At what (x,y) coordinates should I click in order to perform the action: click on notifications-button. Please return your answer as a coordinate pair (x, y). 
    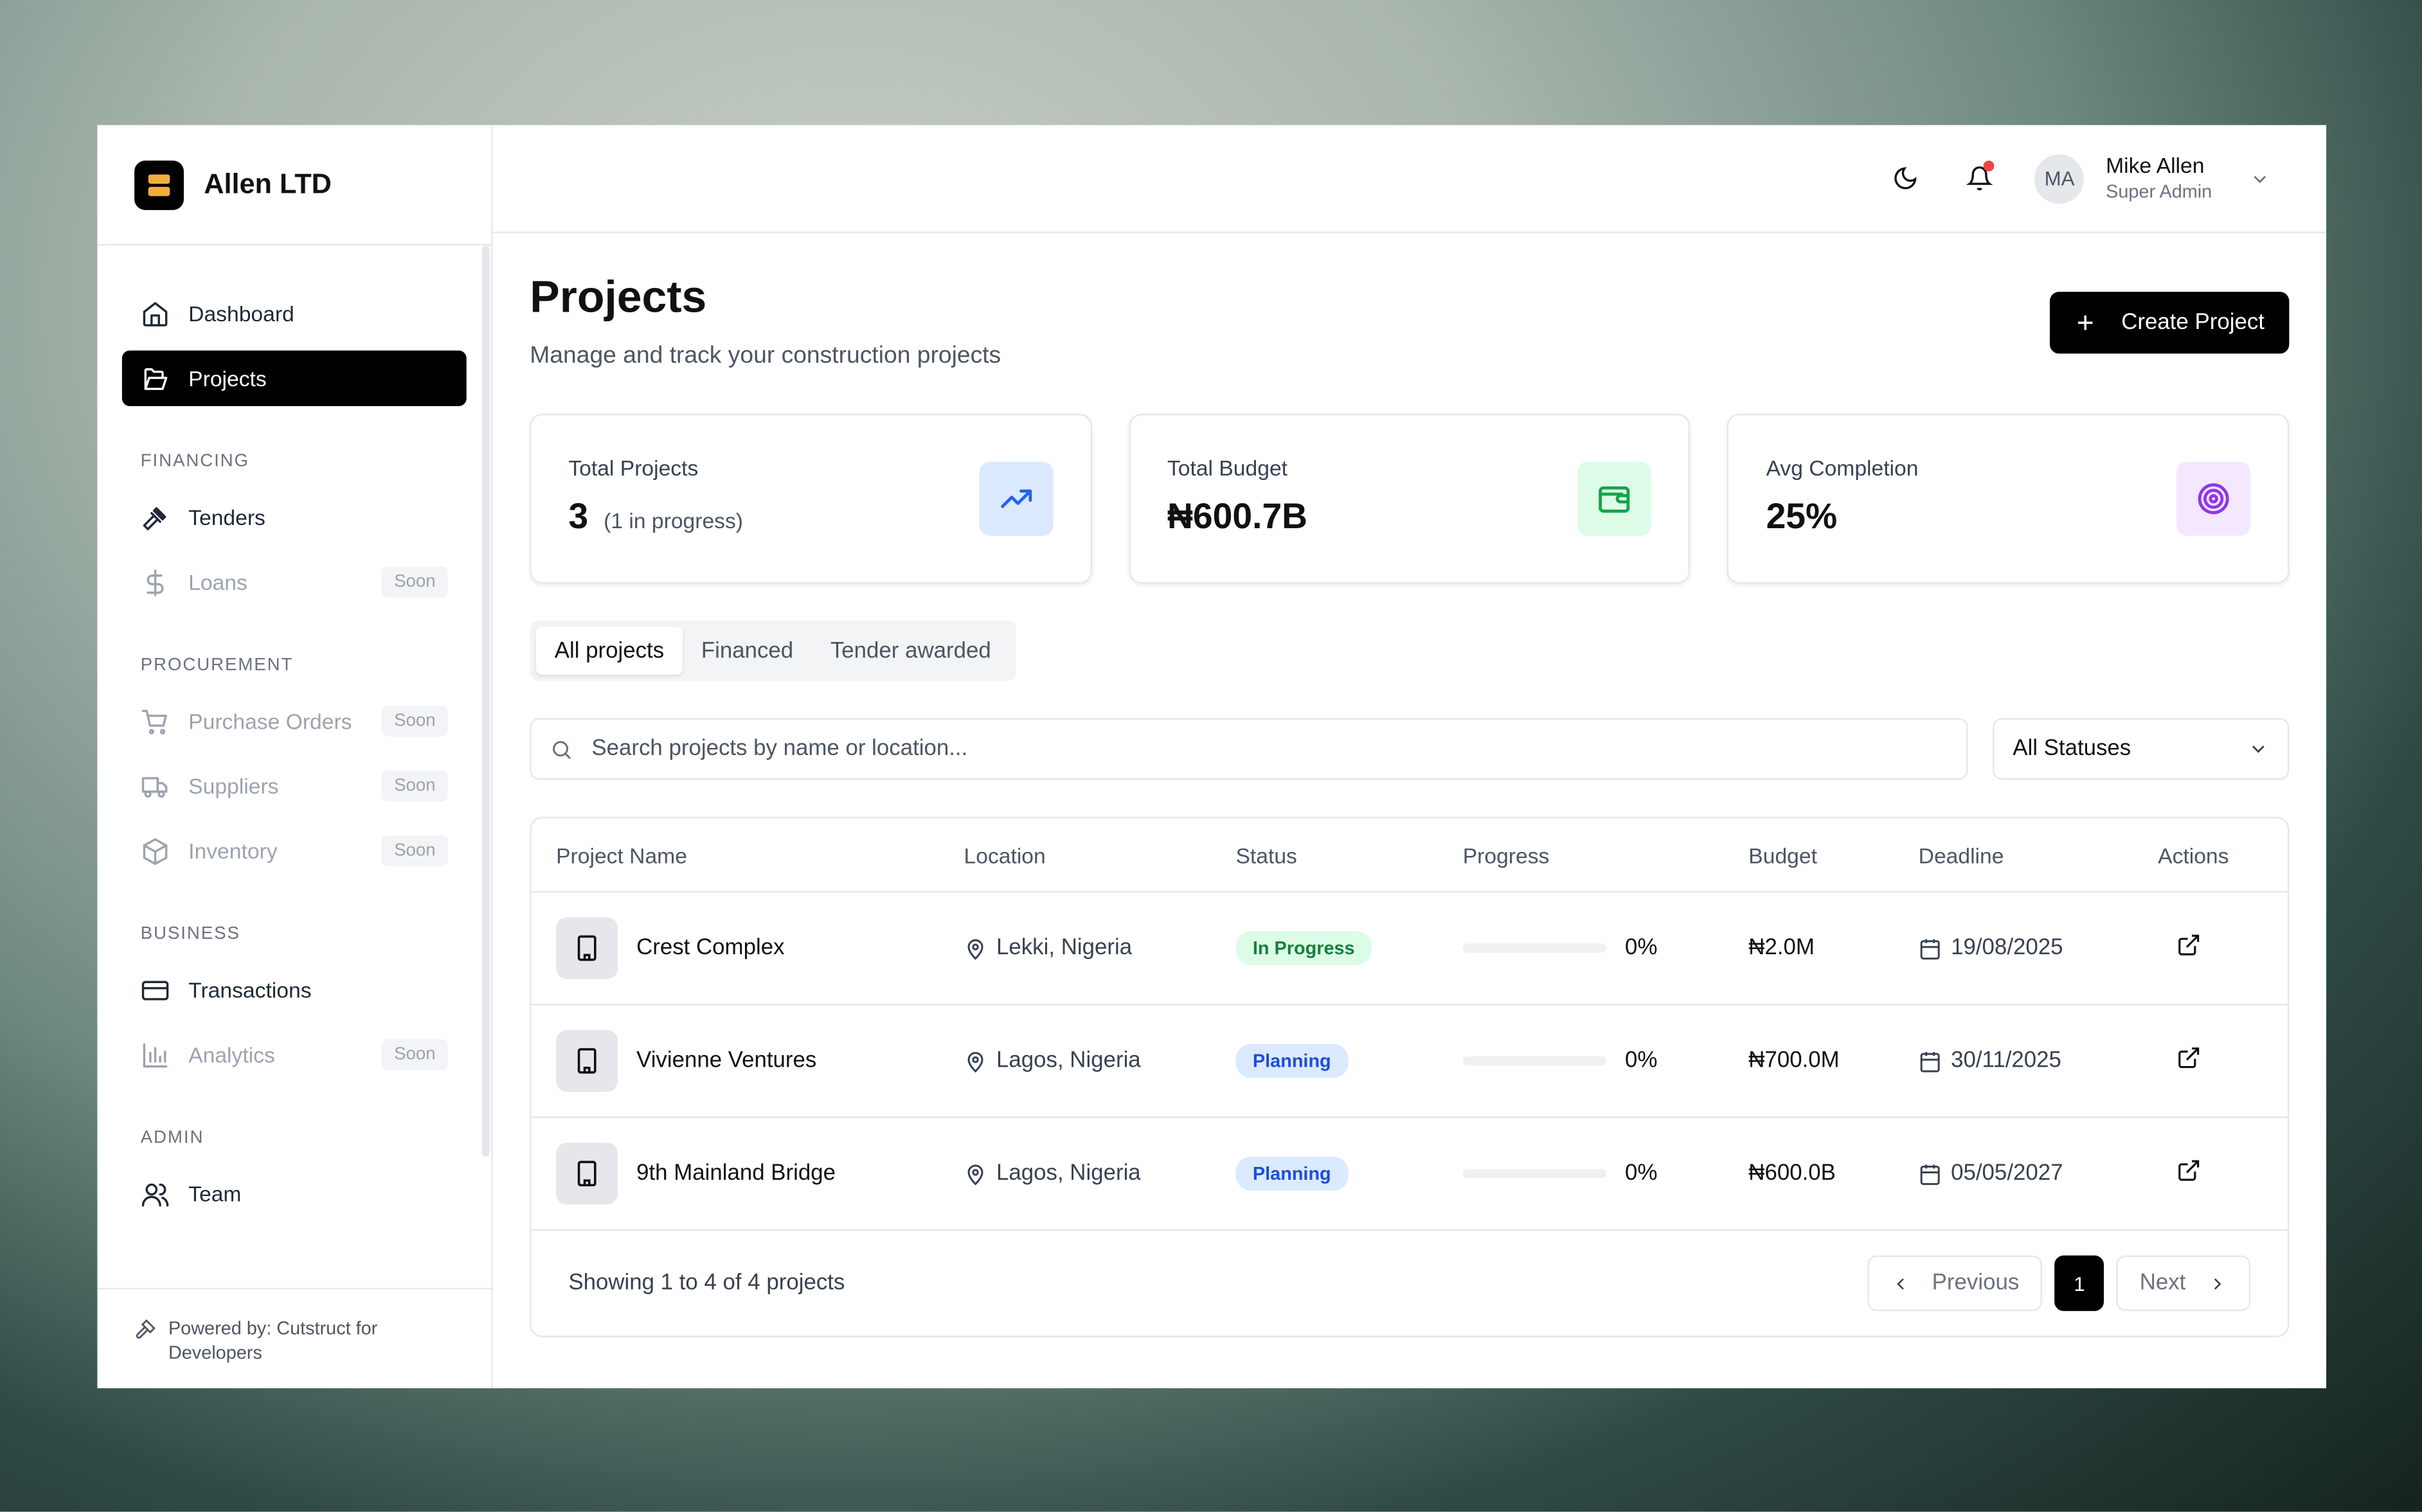
    Looking at the image, I should click on (1979, 178).